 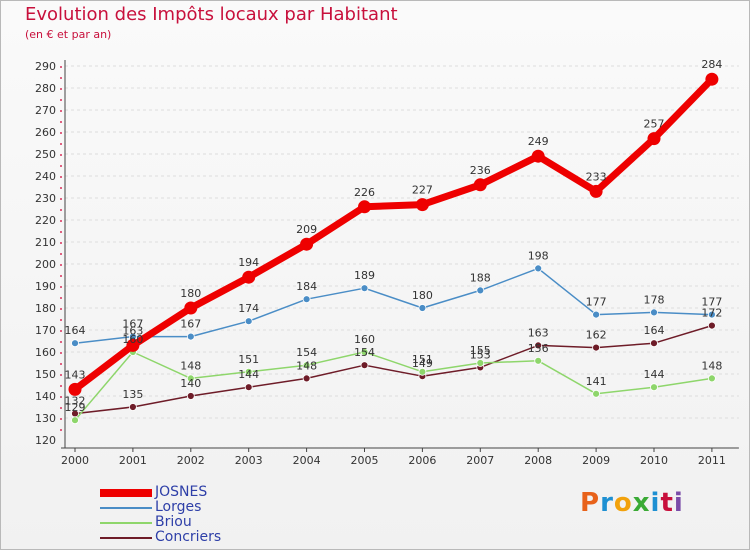 What do you see at coordinates (248, 262) in the screenshot?
I see `data-label-josnes: 194` at bounding box center [248, 262].